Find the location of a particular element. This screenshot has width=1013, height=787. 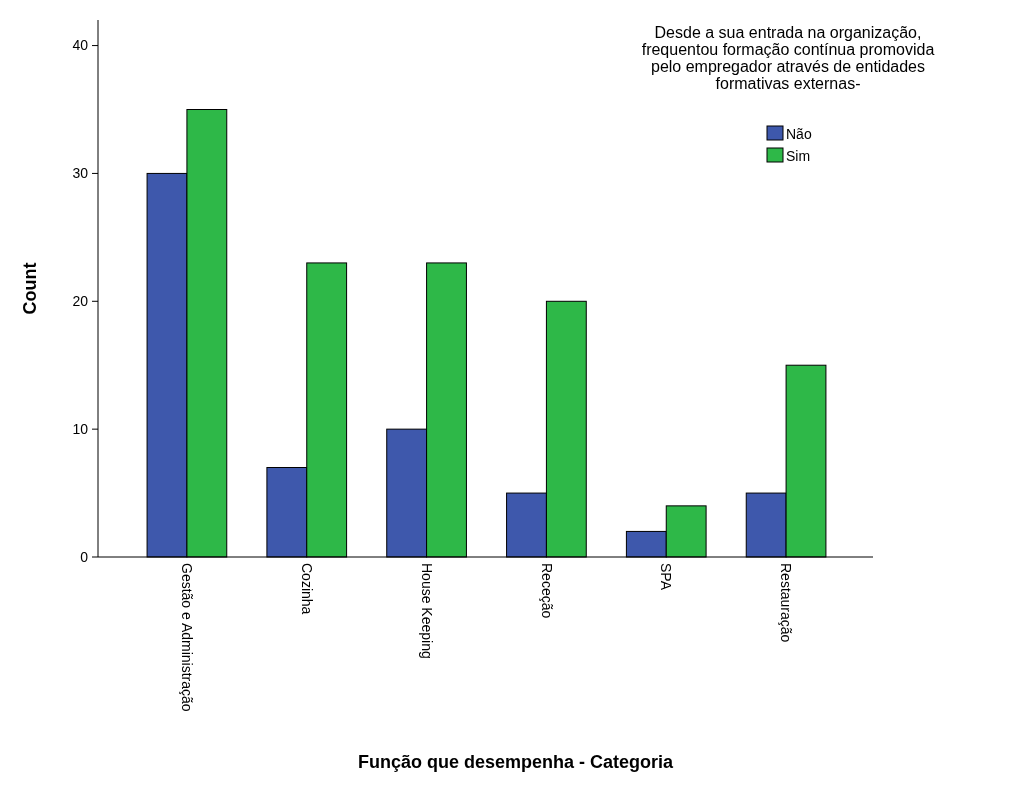

y-tick-label: 0 is located at coordinates (84, 556).